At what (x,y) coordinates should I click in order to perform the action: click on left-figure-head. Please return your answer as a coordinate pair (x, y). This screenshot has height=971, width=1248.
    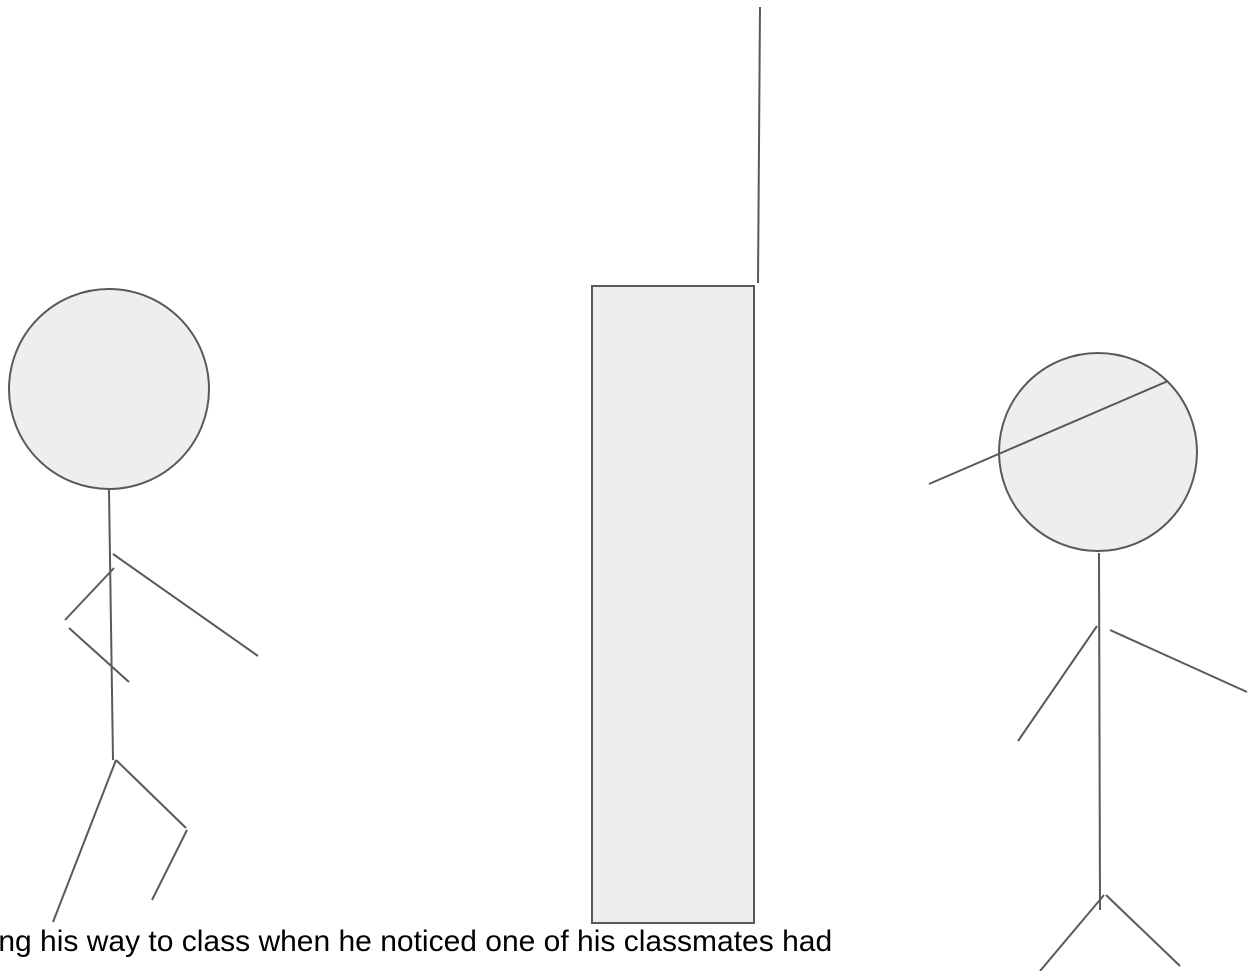
    Looking at the image, I should click on (109, 389).